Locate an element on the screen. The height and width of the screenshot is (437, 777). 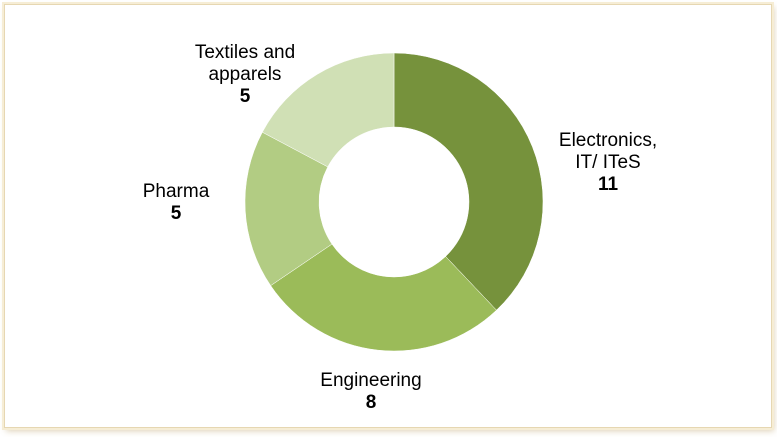
slice-category-label: Engineering is located at coordinates (370, 380).